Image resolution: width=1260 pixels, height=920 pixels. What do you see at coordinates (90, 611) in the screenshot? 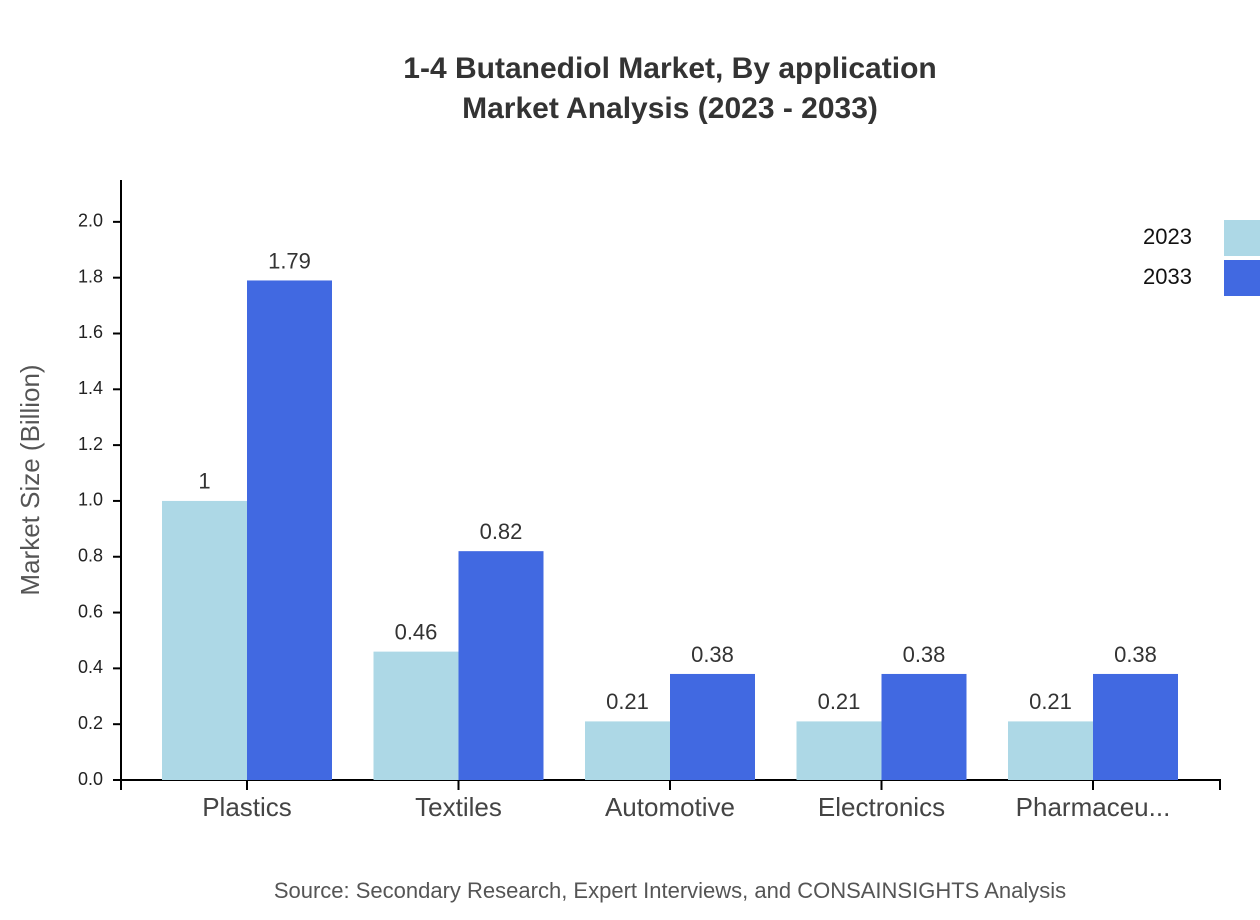
I see `y-tick-label: 0.6` at bounding box center [90, 611].